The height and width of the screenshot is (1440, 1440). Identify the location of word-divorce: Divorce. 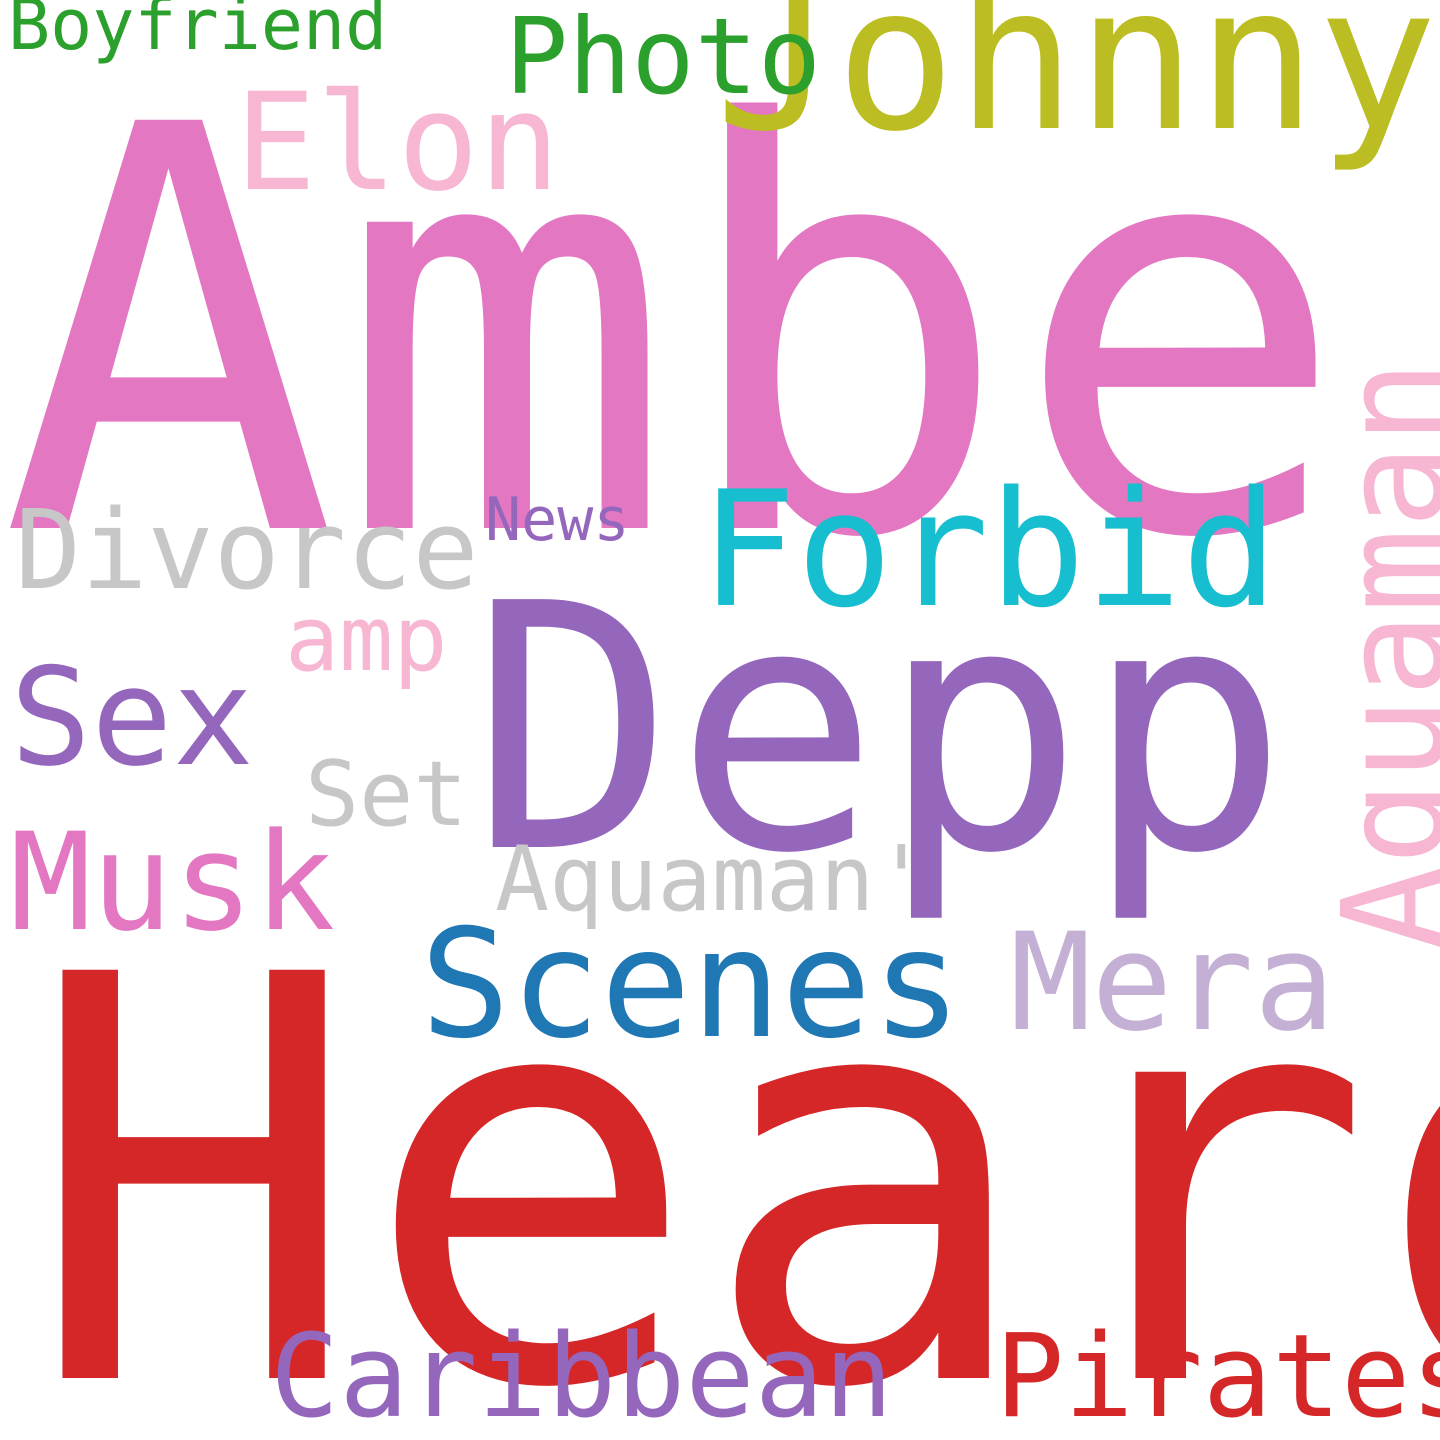
(247, 550).